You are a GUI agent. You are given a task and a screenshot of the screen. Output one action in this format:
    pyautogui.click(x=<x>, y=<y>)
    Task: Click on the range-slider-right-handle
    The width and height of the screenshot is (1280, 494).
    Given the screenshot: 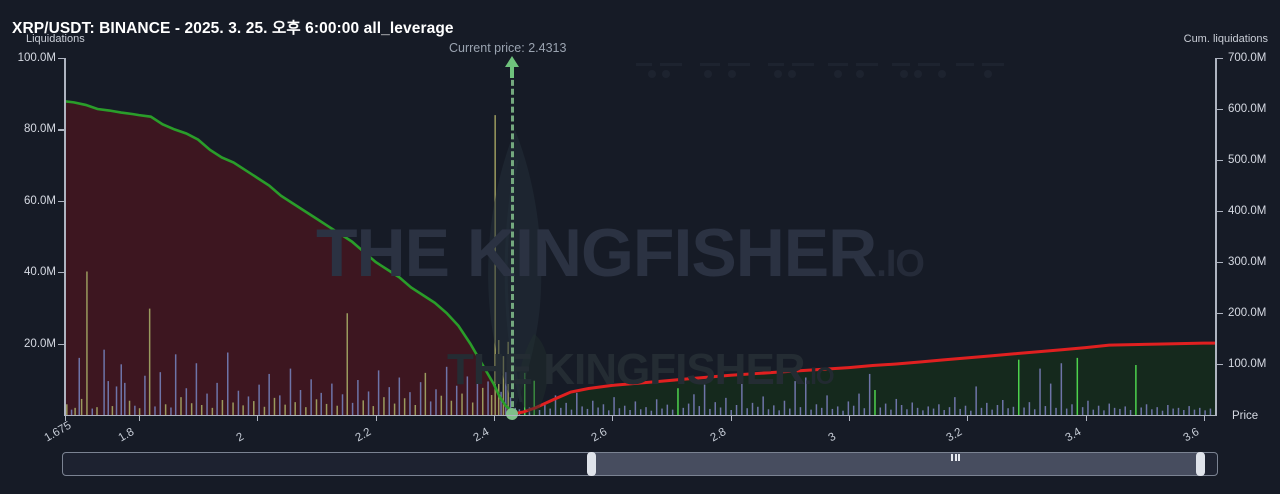 What is the action you would take?
    pyautogui.click(x=1200, y=464)
    